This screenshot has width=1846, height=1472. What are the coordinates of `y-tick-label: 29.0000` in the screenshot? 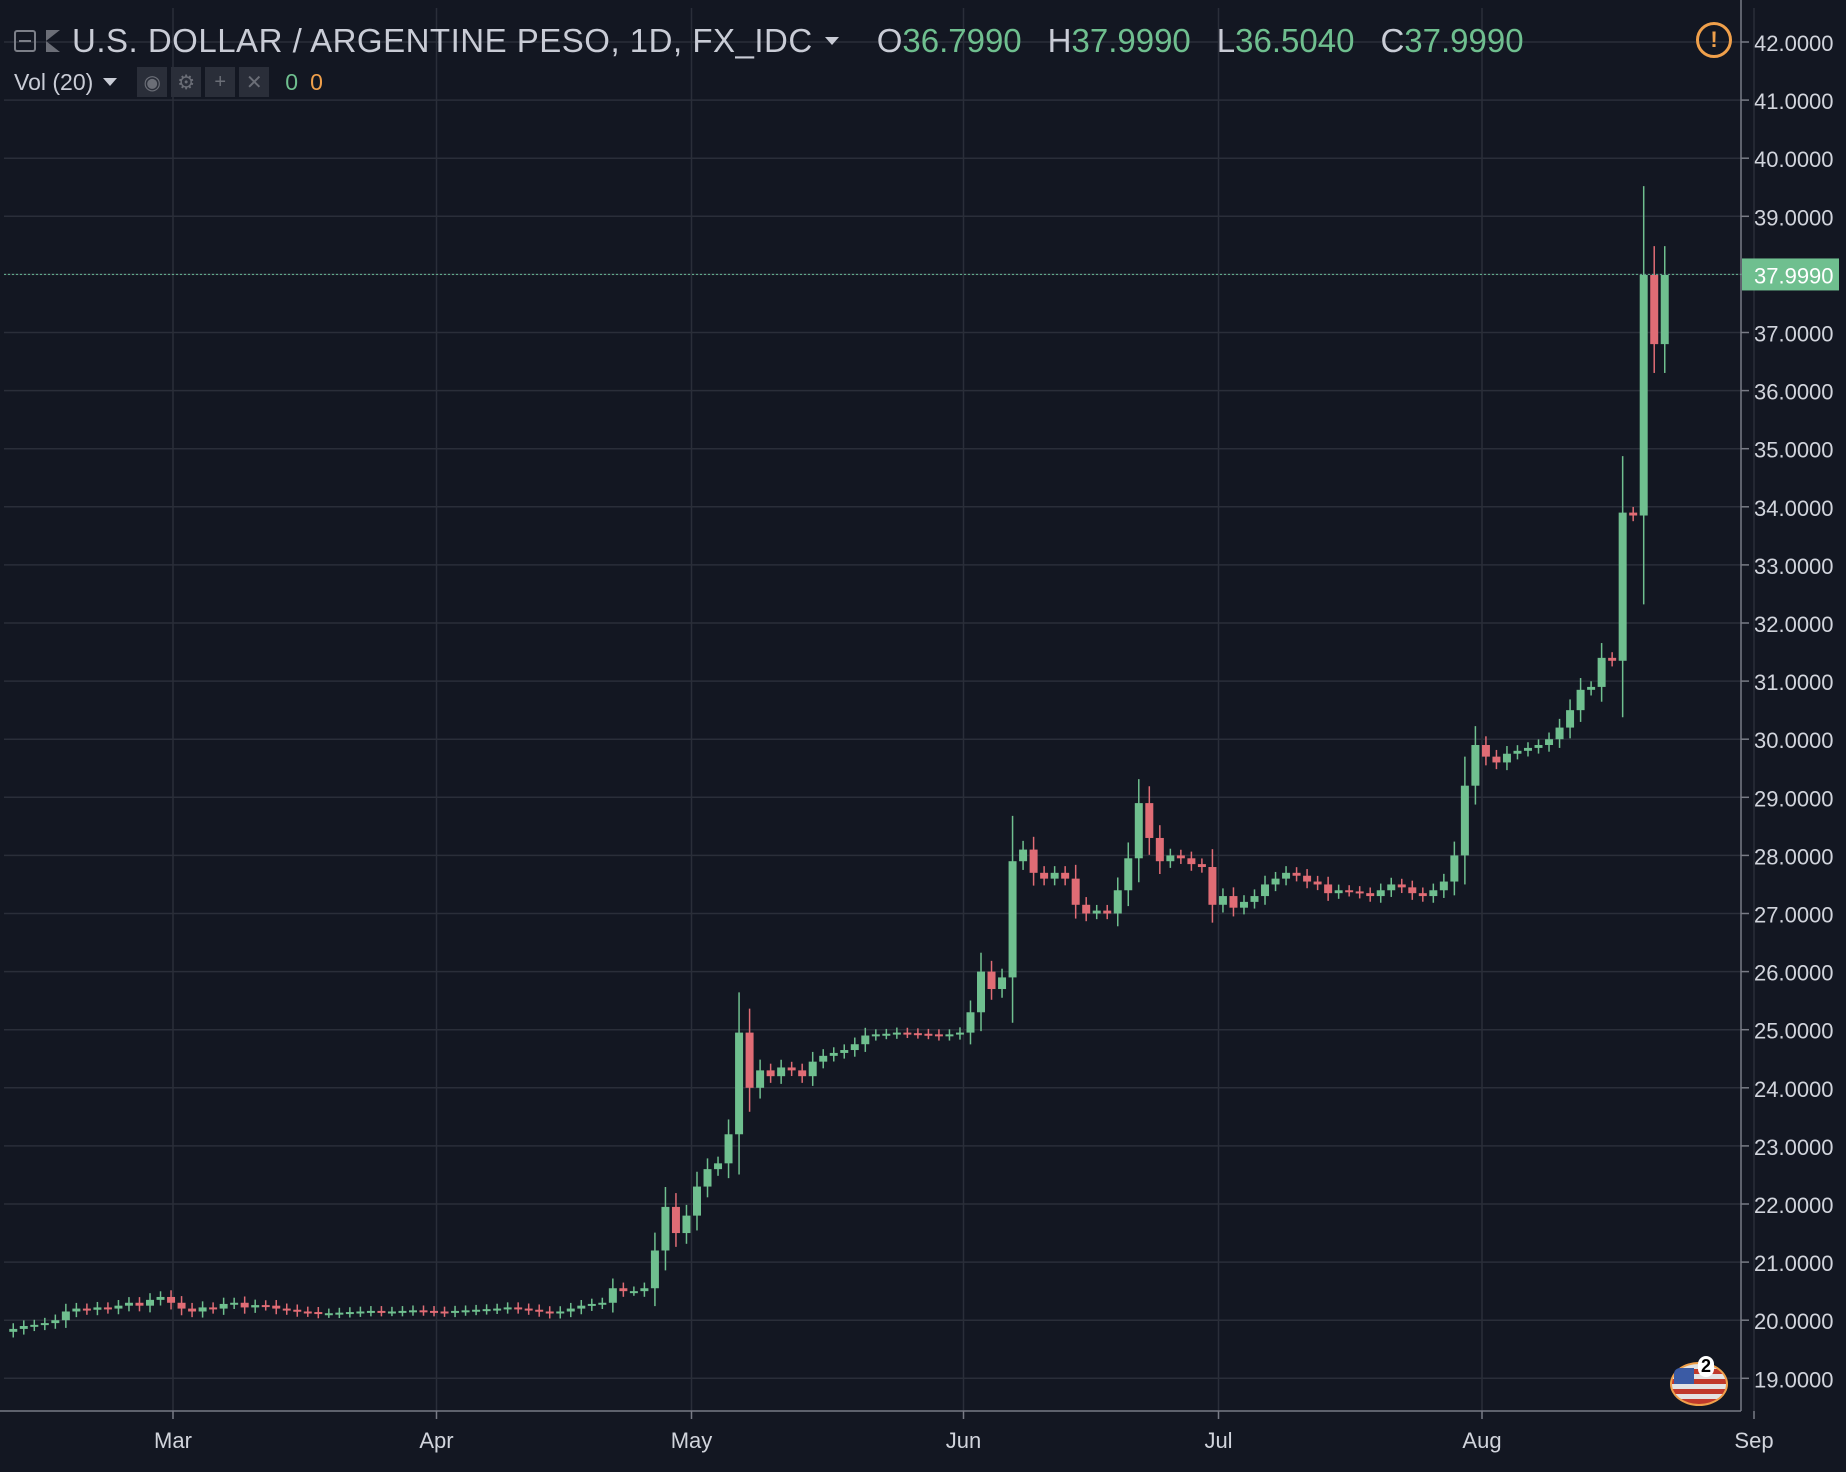 It's located at (1794, 798).